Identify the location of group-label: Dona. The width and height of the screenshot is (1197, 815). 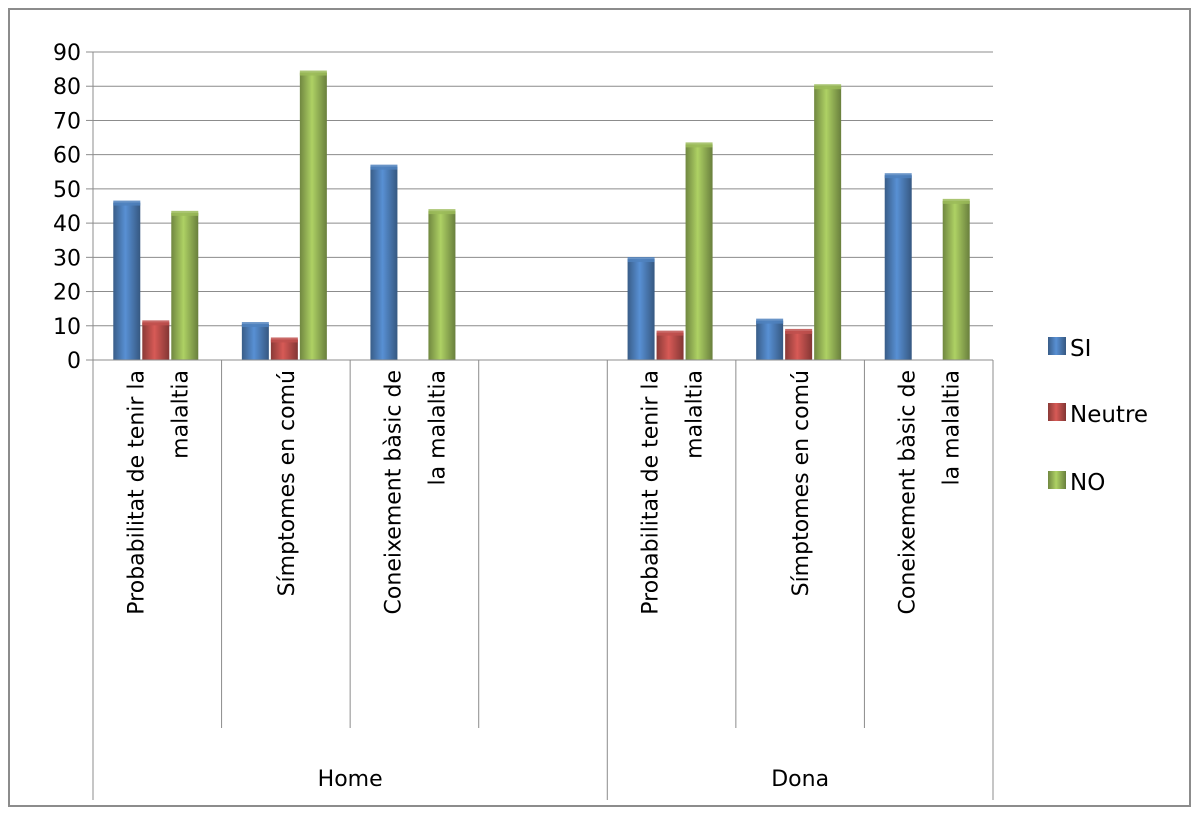
(800, 779).